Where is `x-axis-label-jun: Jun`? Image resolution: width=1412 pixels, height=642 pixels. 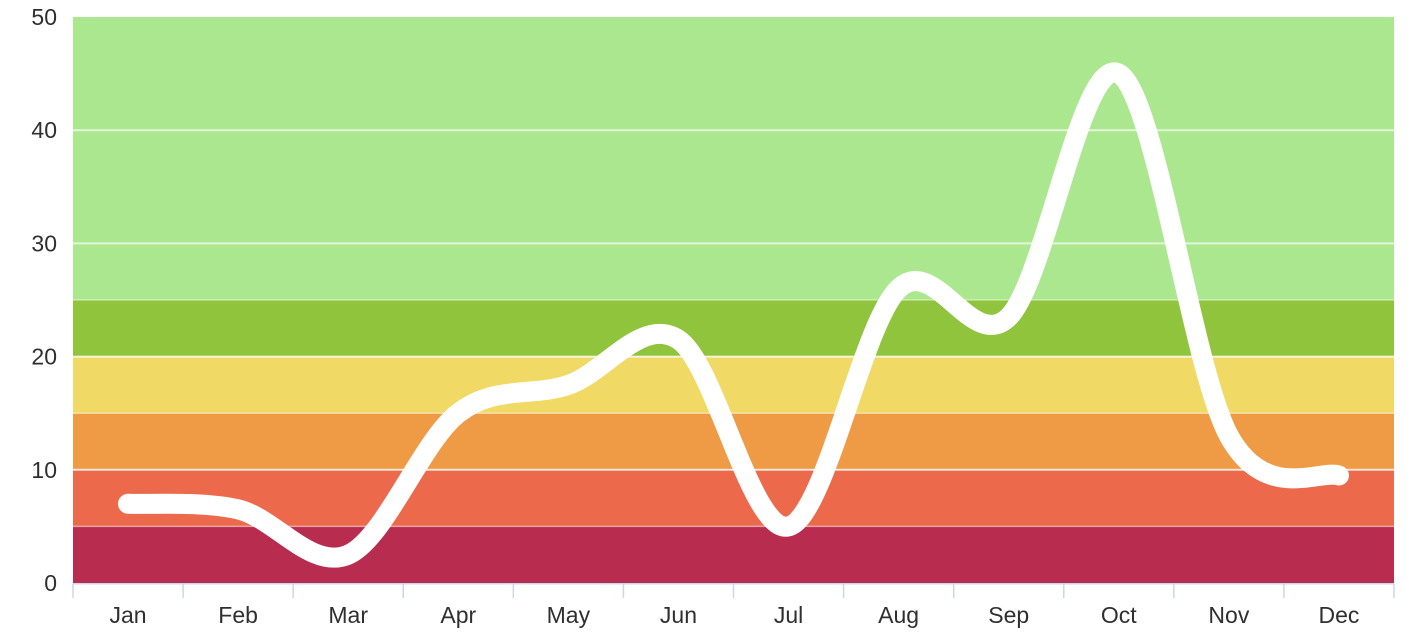 x-axis-label-jun: Jun is located at coordinates (678, 615).